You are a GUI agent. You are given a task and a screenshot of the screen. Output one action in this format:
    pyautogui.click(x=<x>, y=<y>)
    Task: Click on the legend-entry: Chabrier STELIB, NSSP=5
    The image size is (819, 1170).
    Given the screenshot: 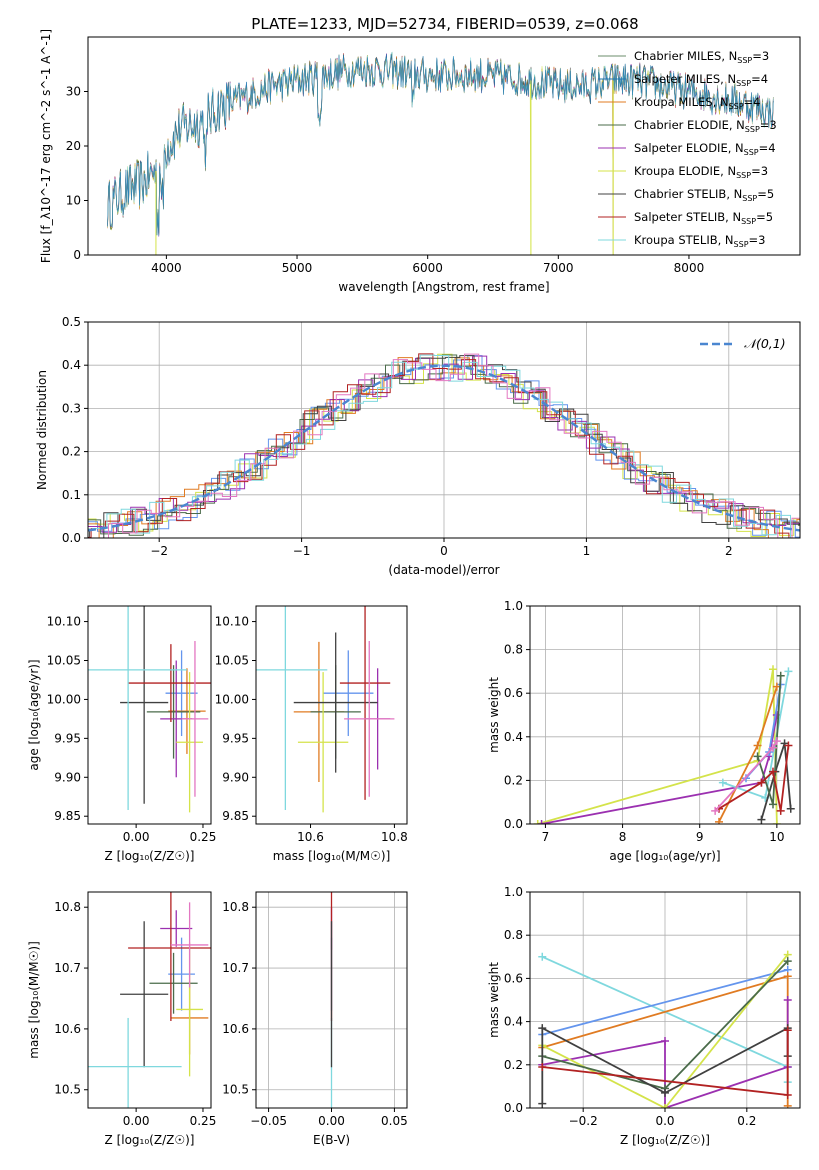 What is the action you would take?
    pyautogui.click(x=704, y=195)
    